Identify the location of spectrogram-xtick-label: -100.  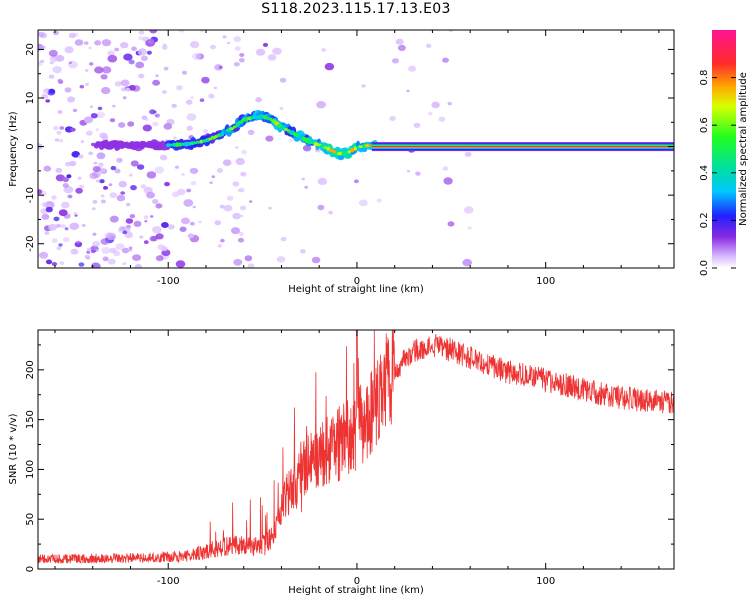
(168, 281).